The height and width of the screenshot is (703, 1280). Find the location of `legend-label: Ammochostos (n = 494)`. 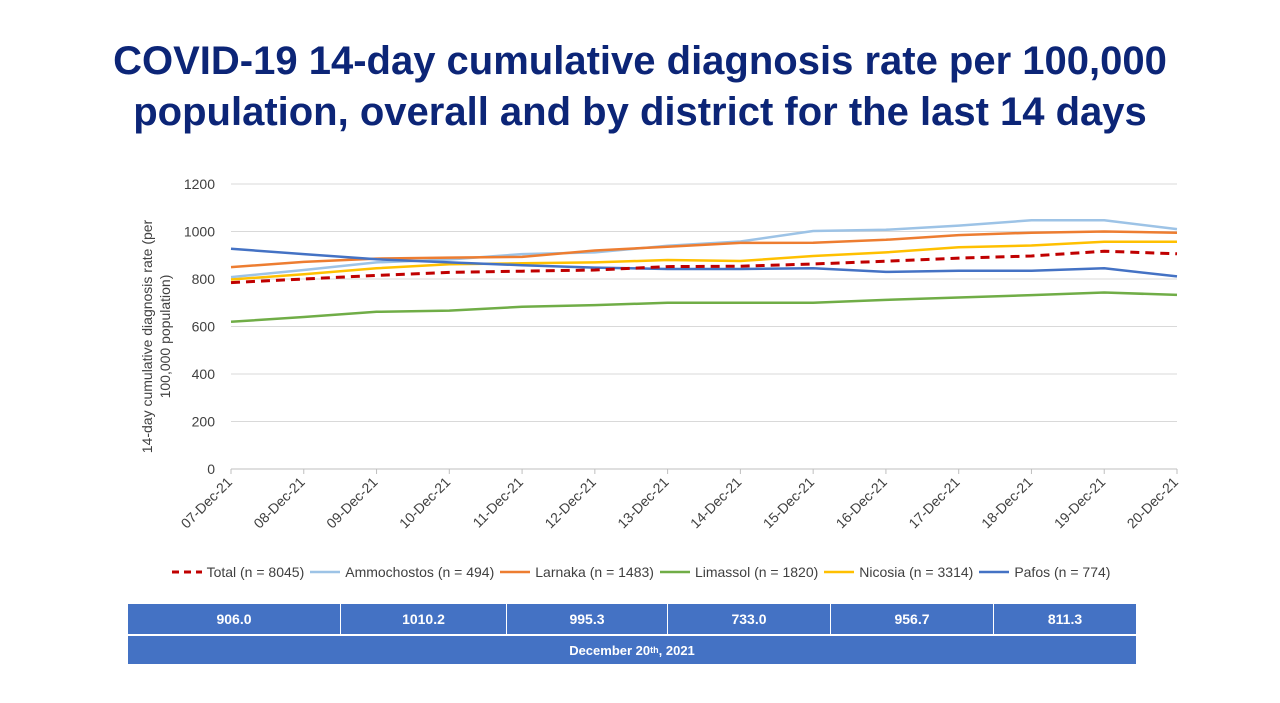

legend-label: Ammochostos (n = 494) is located at coordinates (420, 572).